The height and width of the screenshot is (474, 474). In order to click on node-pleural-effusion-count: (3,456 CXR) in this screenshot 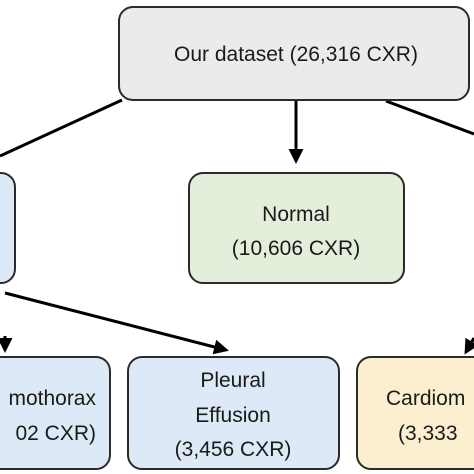, I will do `click(233, 449)`.